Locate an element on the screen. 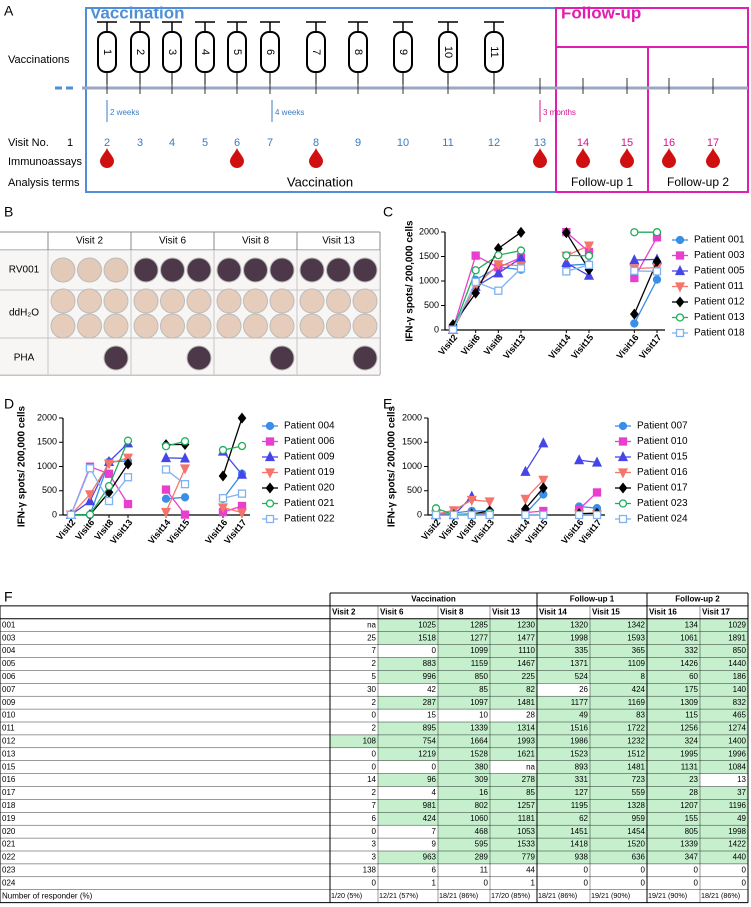 This screenshot has height=907, width=751. table-cell: 1084 is located at coordinates (737, 766).